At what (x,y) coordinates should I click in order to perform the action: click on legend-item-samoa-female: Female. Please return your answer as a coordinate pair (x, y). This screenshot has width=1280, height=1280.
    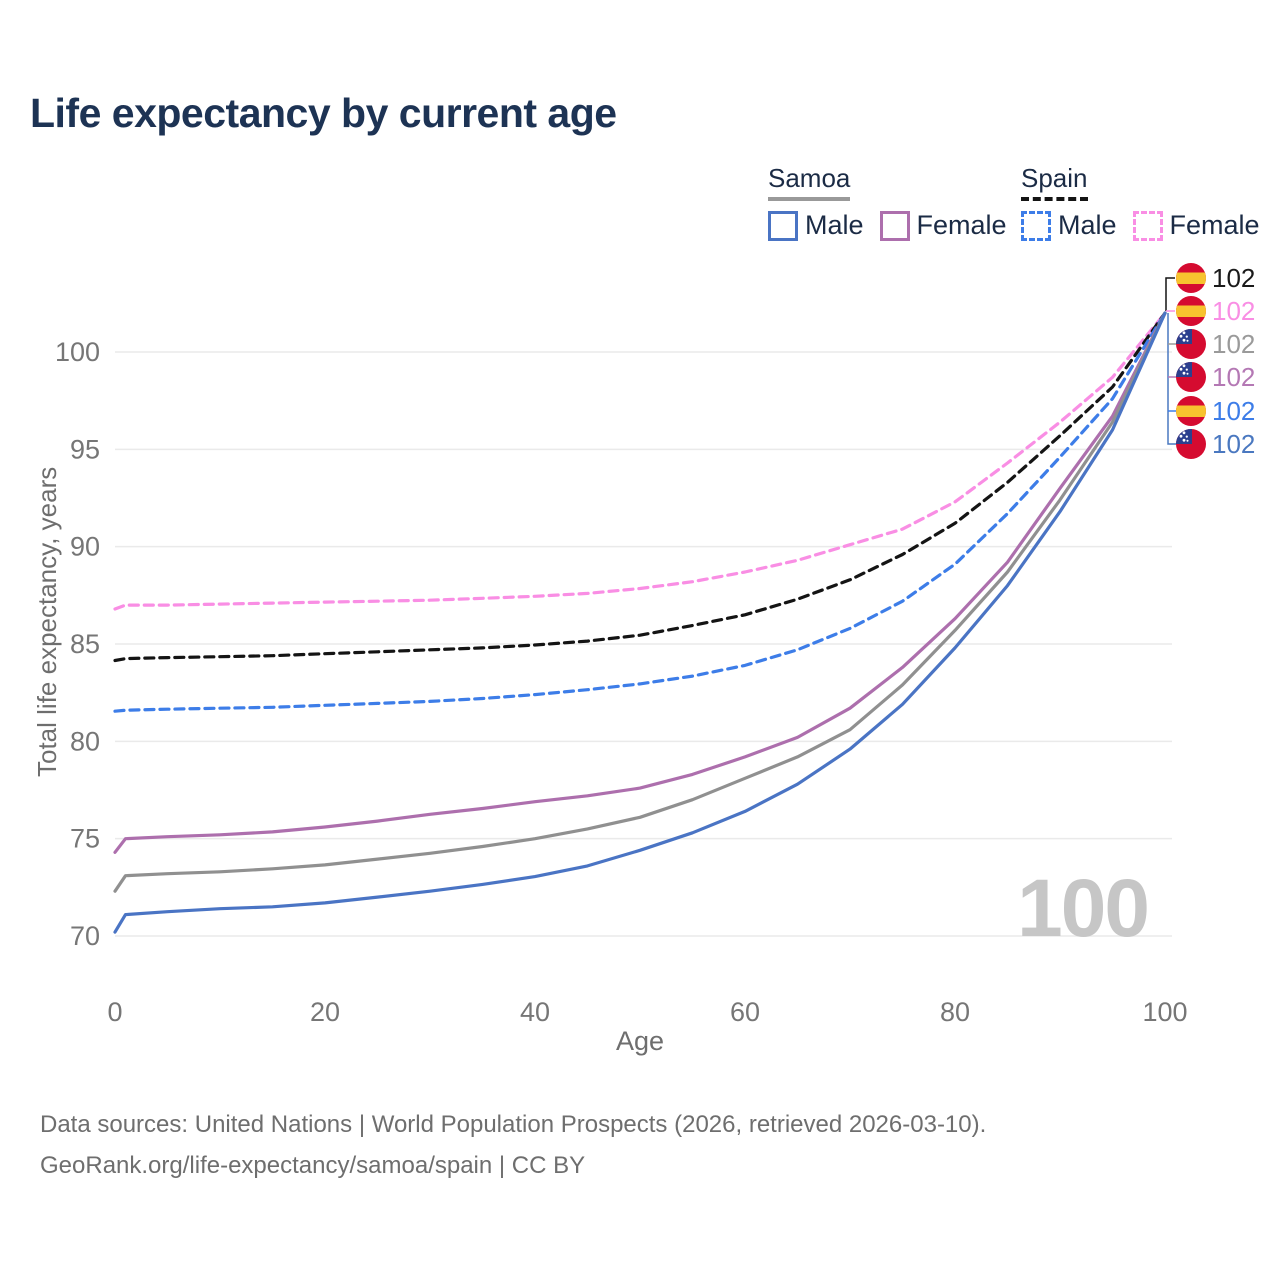
    Looking at the image, I should click on (943, 225).